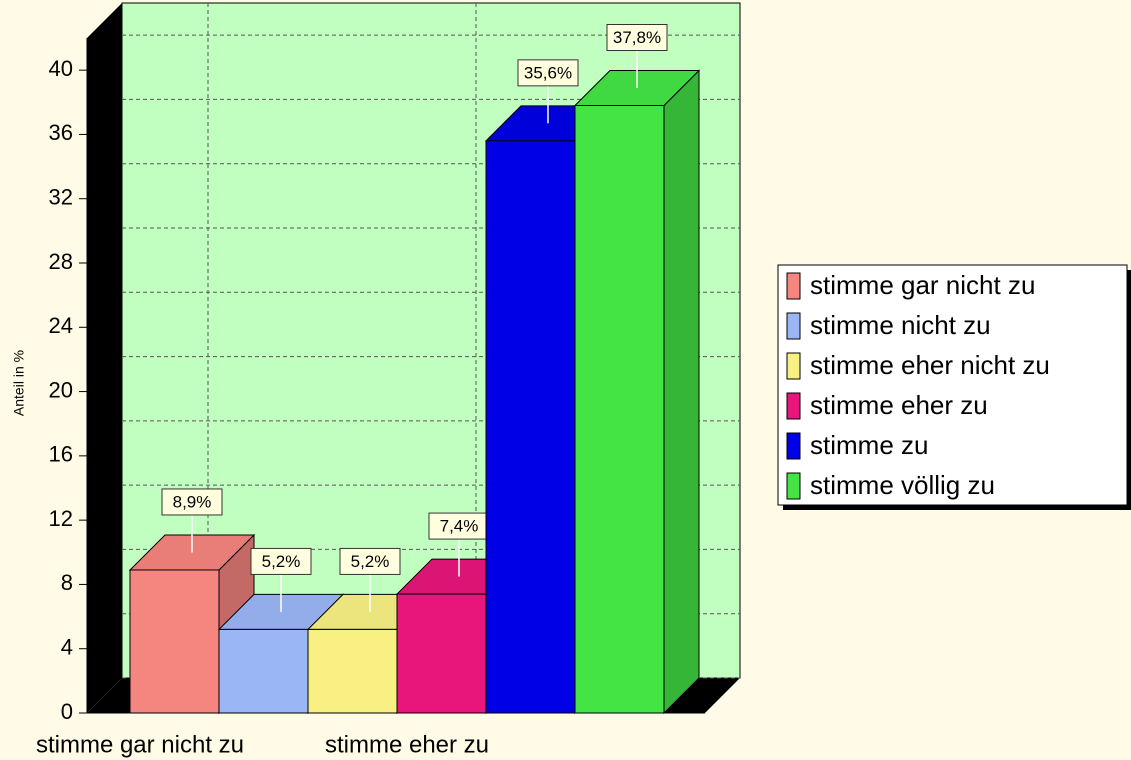 This screenshot has width=1131, height=760. What do you see at coordinates (902, 485) in the screenshot?
I see `legend-label: stimme völlig zu` at bounding box center [902, 485].